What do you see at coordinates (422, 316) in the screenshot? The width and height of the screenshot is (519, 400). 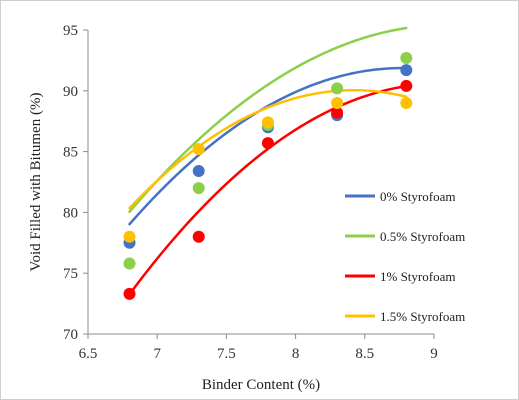 I see `legend-label: 1.5% Styrofoam` at bounding box center [422, 316].